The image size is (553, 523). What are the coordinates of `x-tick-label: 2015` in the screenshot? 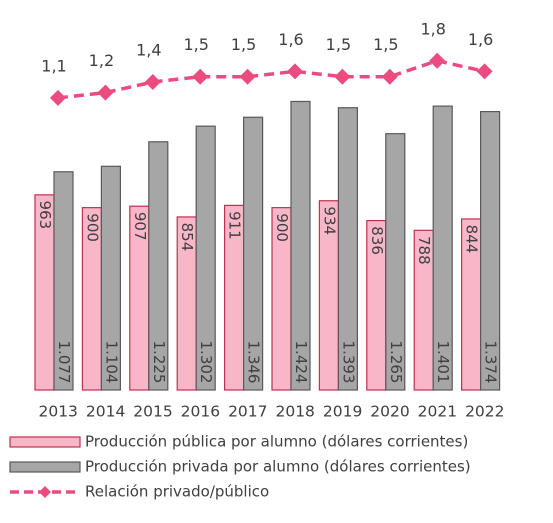 It's located at (152, 412).